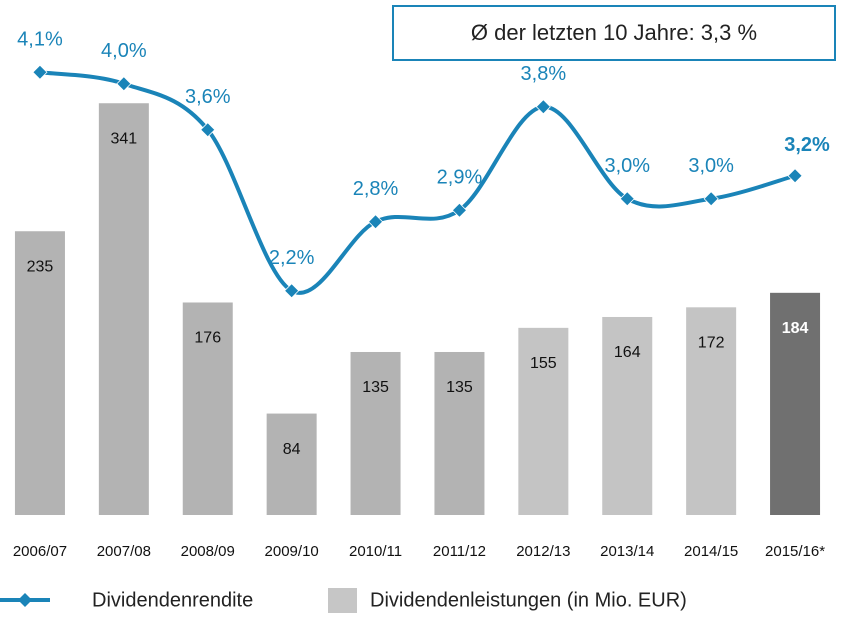 This screenshot has width=844, height=624. Describe the element at coordinates (627, 551) in the screenshot. I see `x-tick-label: 2013/14` at that location.